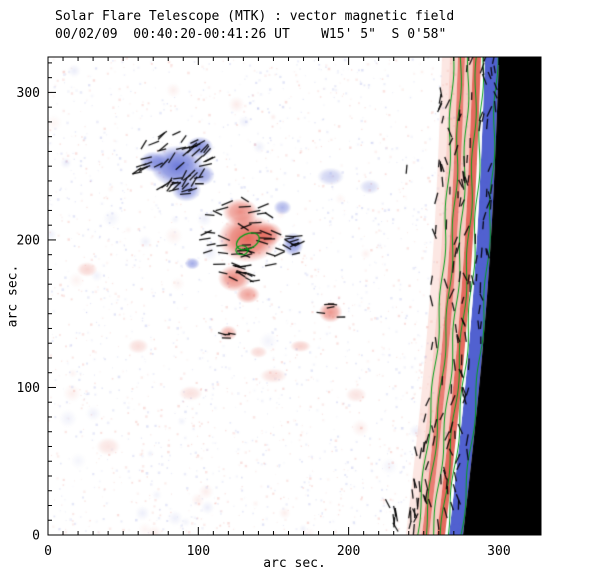  I want to click on y-tick-label: 200, so click(28, 240).